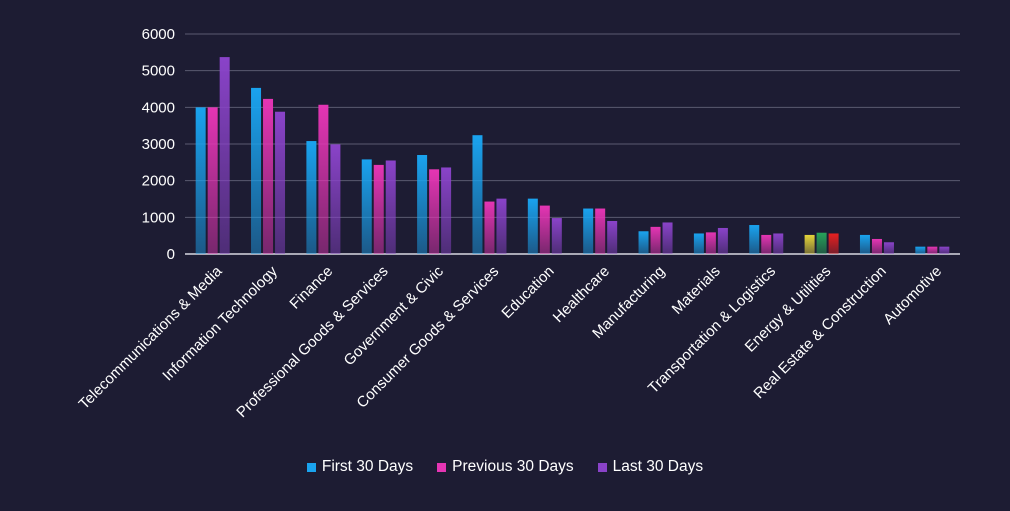  Describe the element at coordinates (912, 295) in the screenshot. I see `x-tick-label: Automotive` at that location.